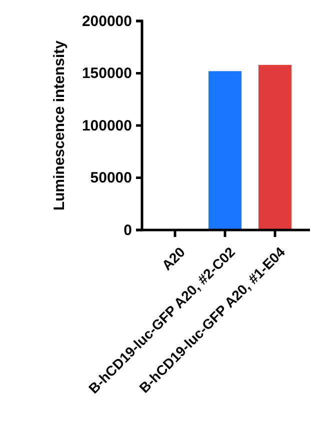  I want to click on x-tick-label: A20, so click(173, 259).